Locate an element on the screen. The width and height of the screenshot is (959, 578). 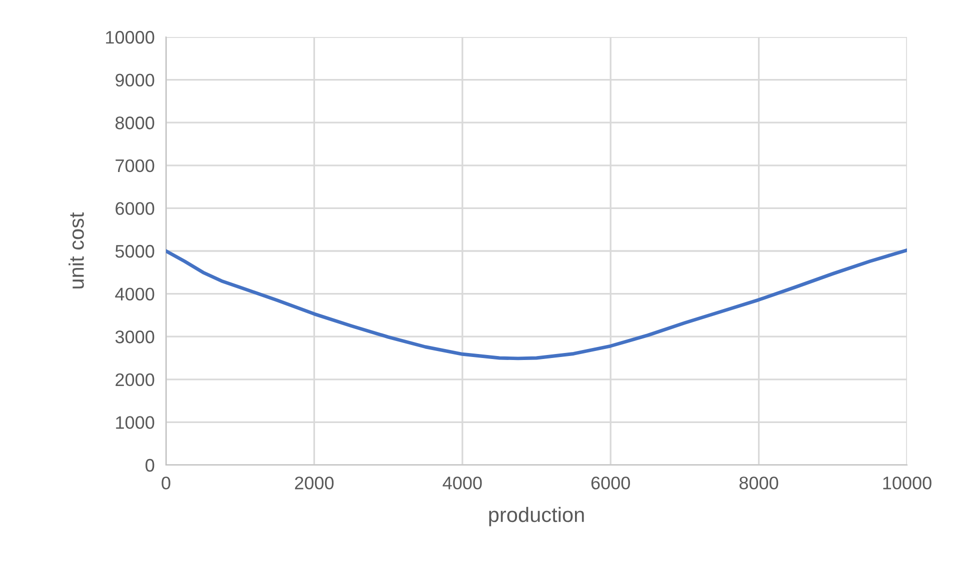
x-axis-title: production is located at coordinates (536, 516).